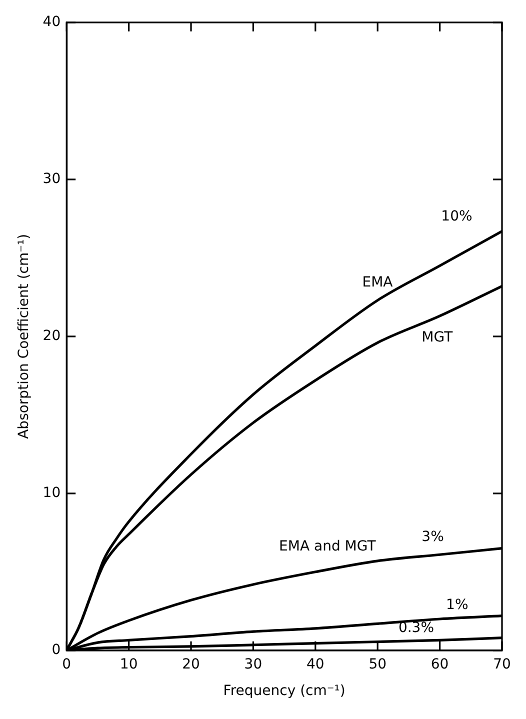  Describe the element at coordinates (24, 336) in the screenshot. I see `y-axis-title: Absorption Coefficient (cm⁻¹)` at that location.